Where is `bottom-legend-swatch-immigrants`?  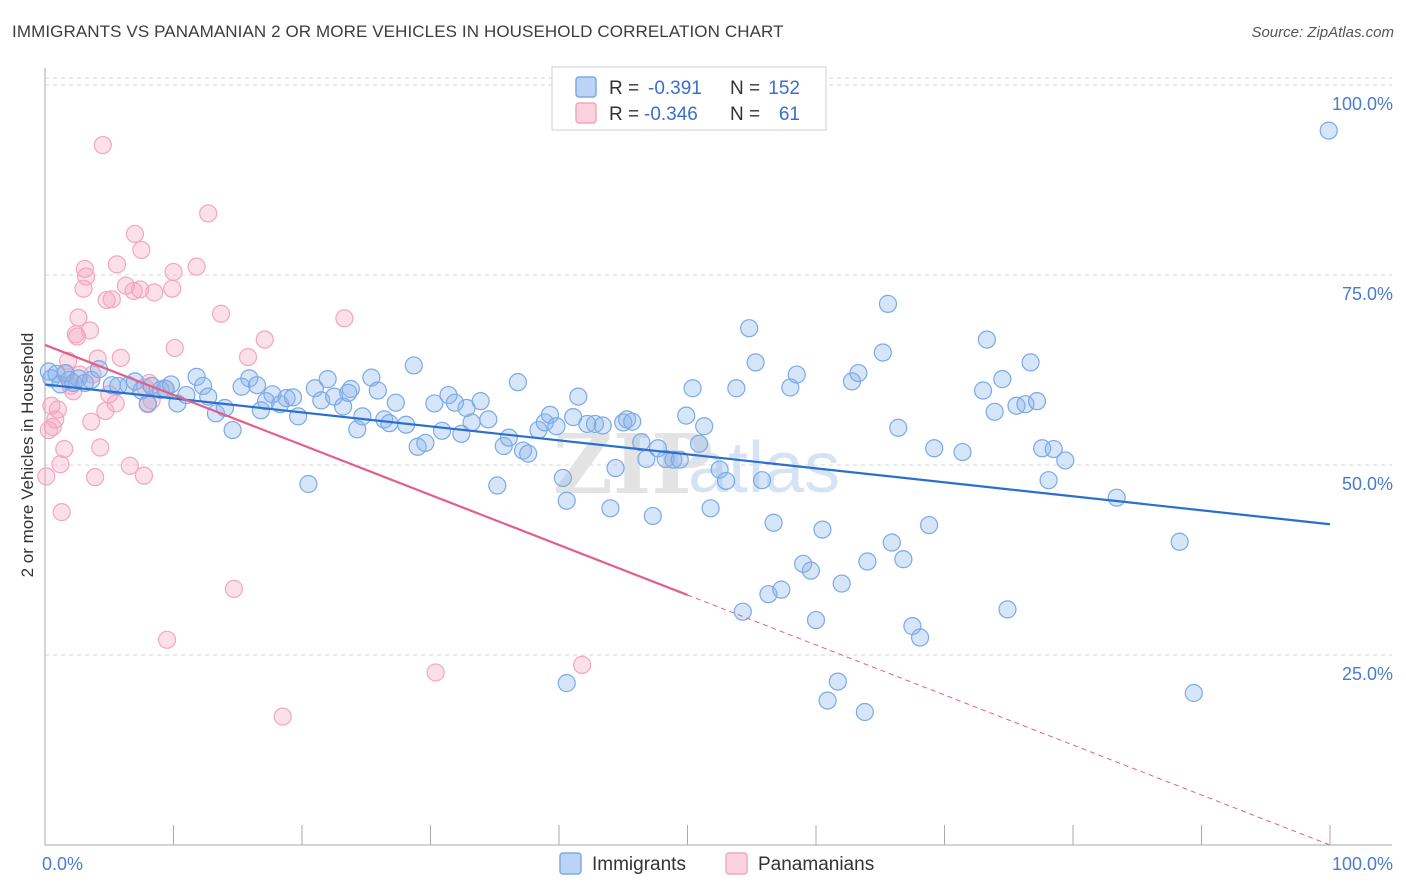
bottom-legend-swatch-immigrants is located at coordinates (570, 863).